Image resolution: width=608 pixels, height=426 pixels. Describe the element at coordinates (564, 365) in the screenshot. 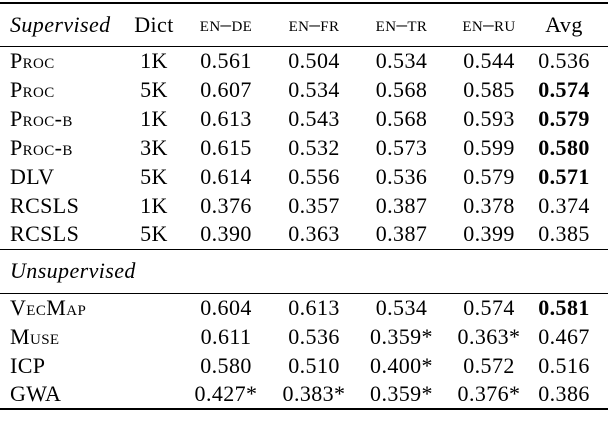

I see `avg-cell: 0.516` at that location.